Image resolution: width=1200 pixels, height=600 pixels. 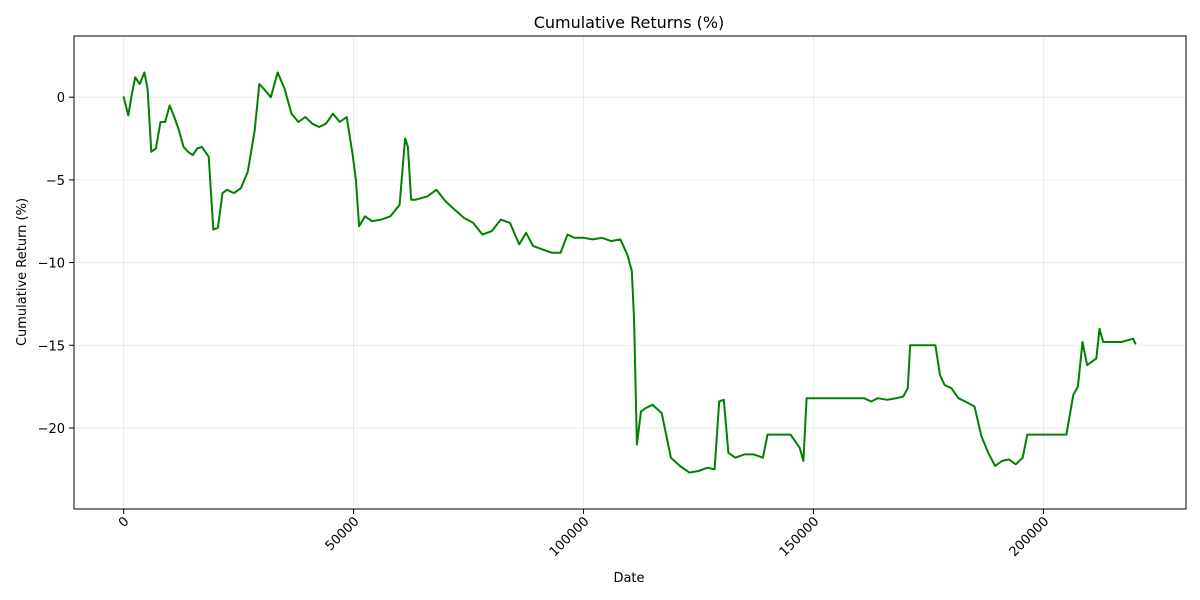 I want to click on y-tick-label: −20, so click(x=51, y=429).